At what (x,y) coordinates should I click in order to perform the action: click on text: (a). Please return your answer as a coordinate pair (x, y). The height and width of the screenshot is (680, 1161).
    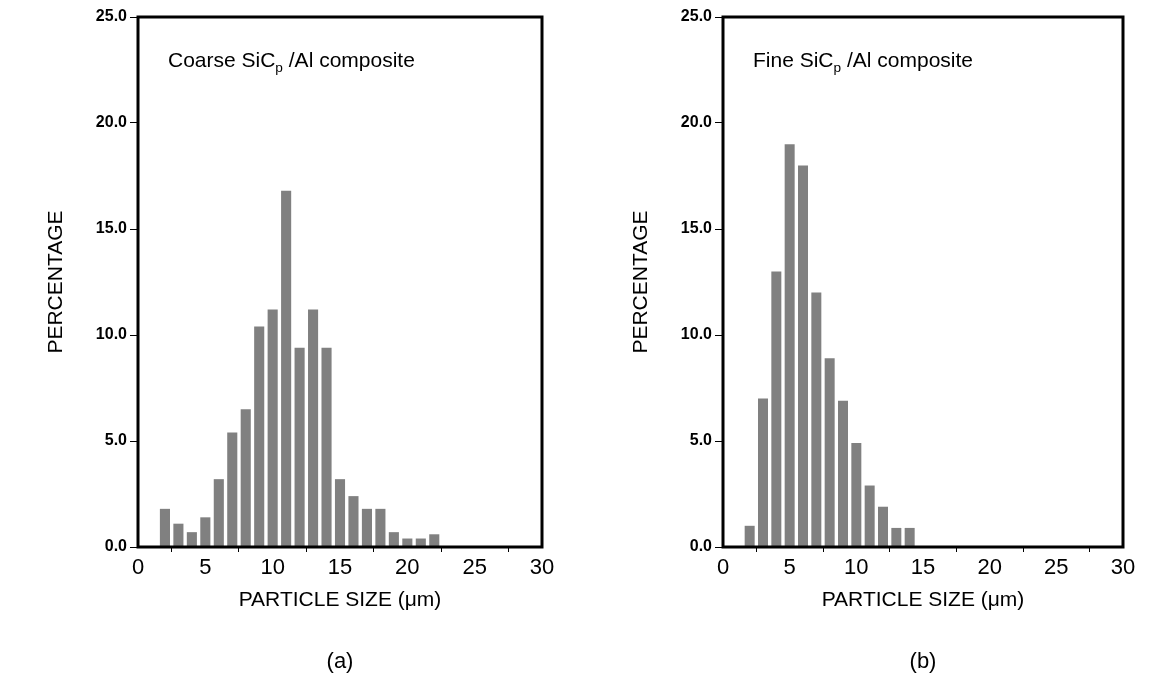
    Looking at the image, I should click on (340, 660).